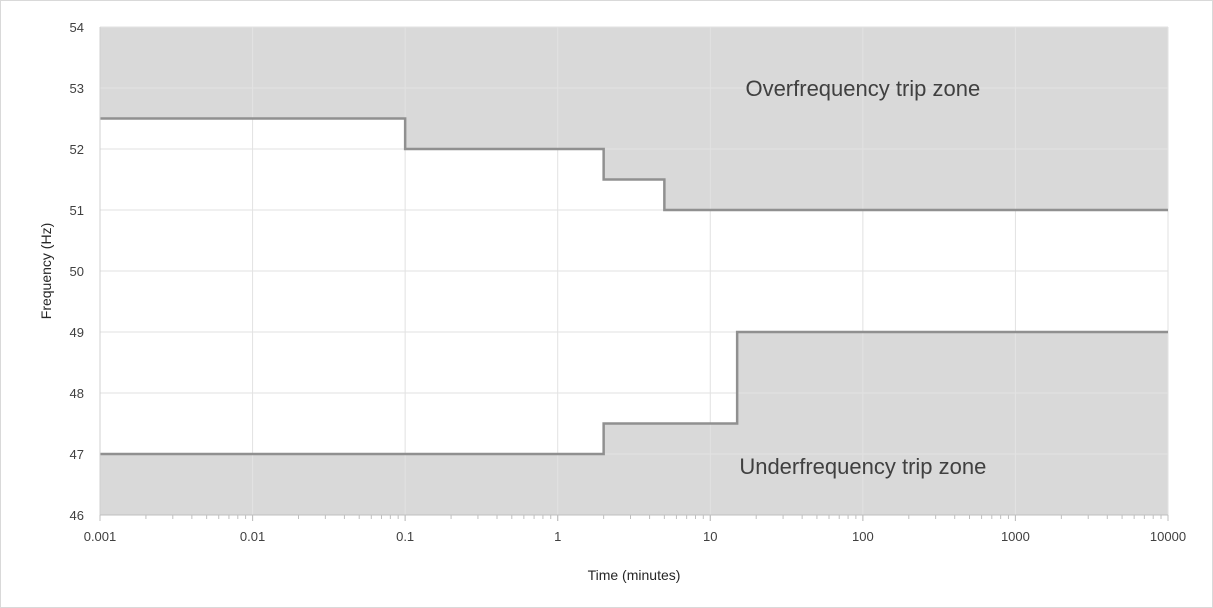 The image size is (1213, 608). Describe the element at coordinates (557, 536) in the screenshot. I see `x-tick-label: 1` at that location.